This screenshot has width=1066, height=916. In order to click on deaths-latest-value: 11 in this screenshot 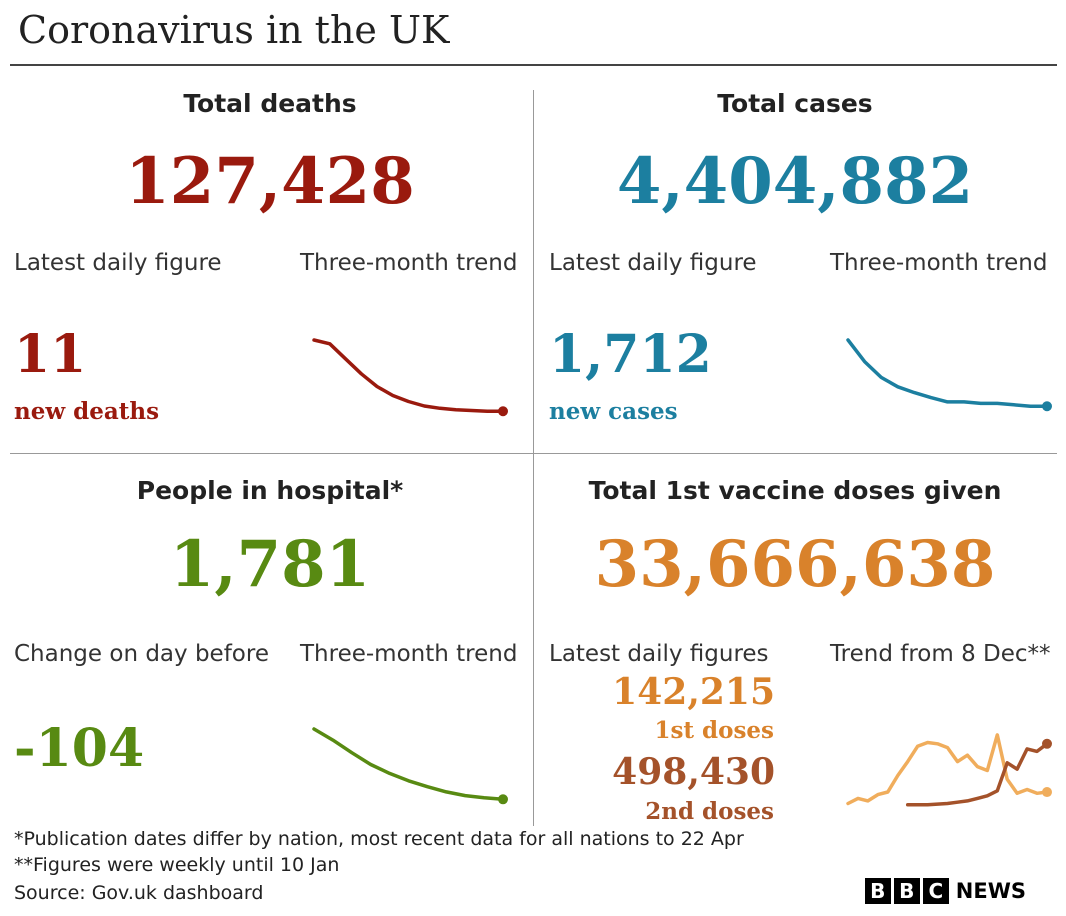, I will do `click(50, 354)`.